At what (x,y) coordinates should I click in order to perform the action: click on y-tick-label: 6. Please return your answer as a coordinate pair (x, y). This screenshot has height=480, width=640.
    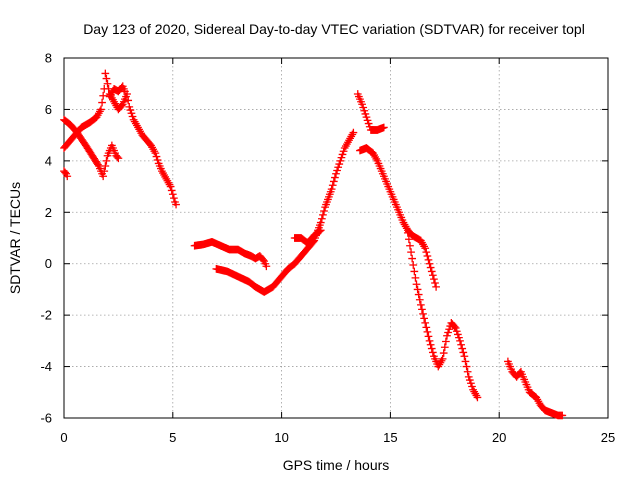
    Looking at the image, I should click on (48, 109).